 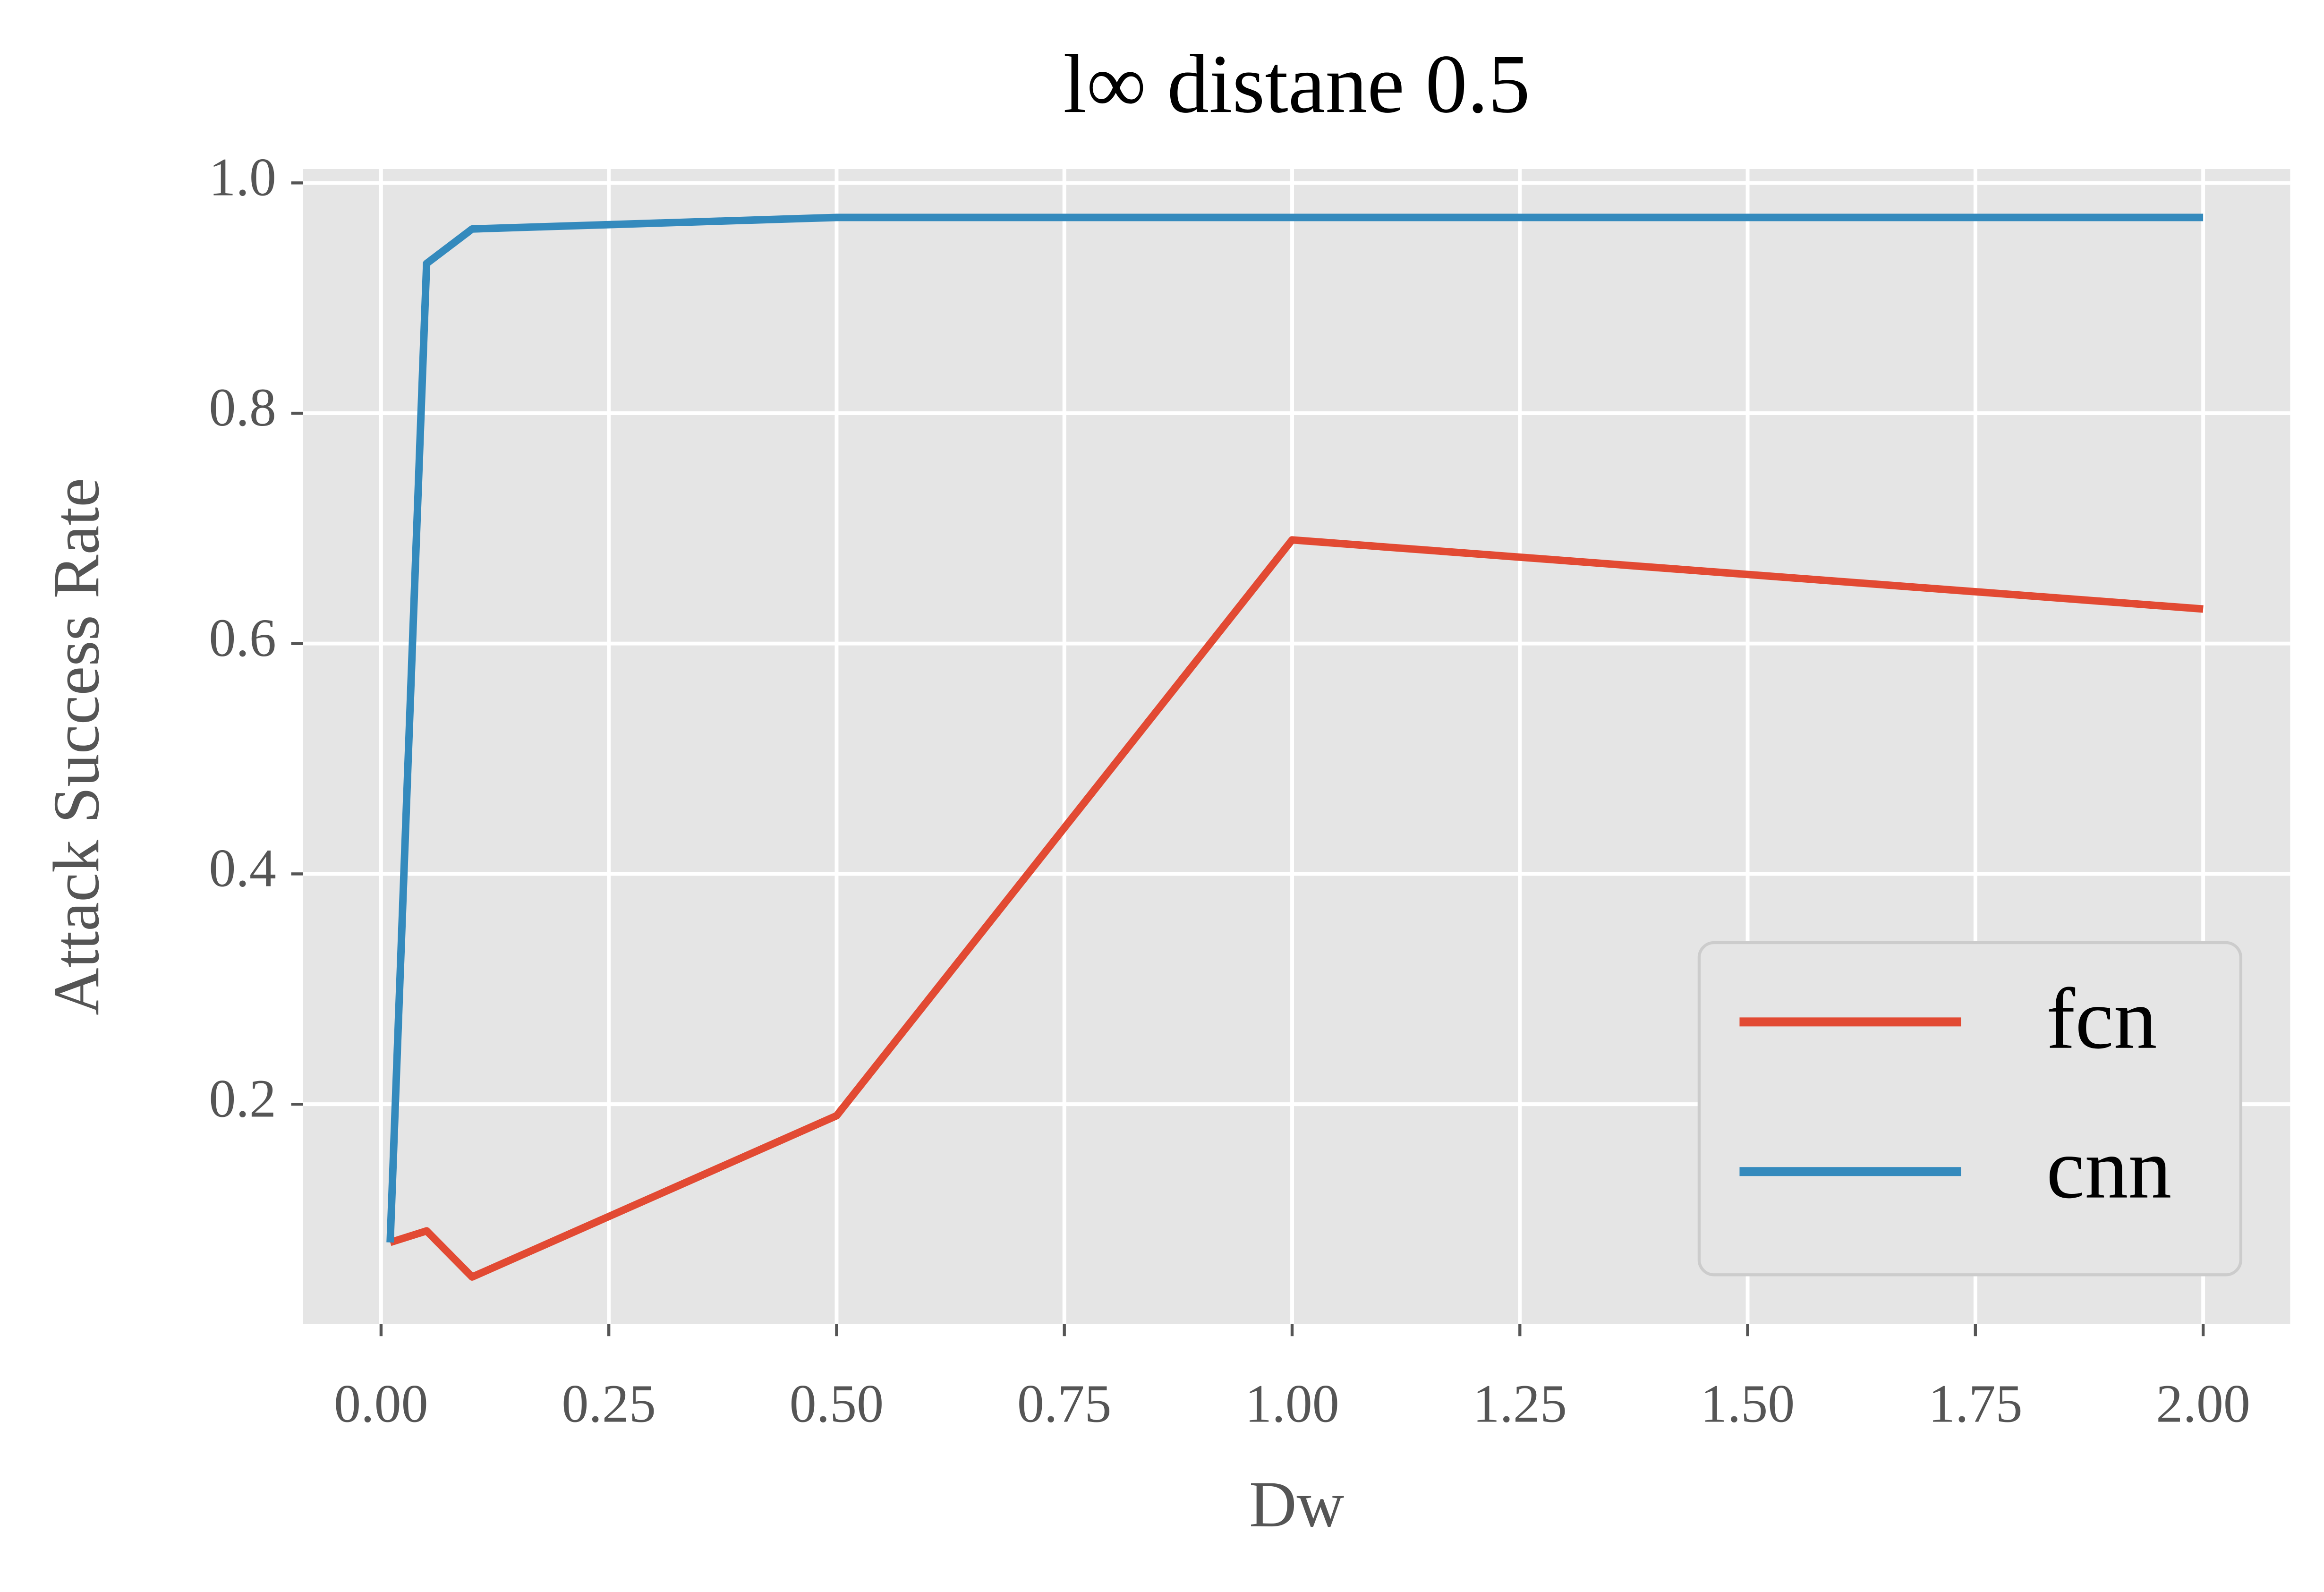 I want to click on x-axis-label: Dw, so click(x=1297, y=1504).